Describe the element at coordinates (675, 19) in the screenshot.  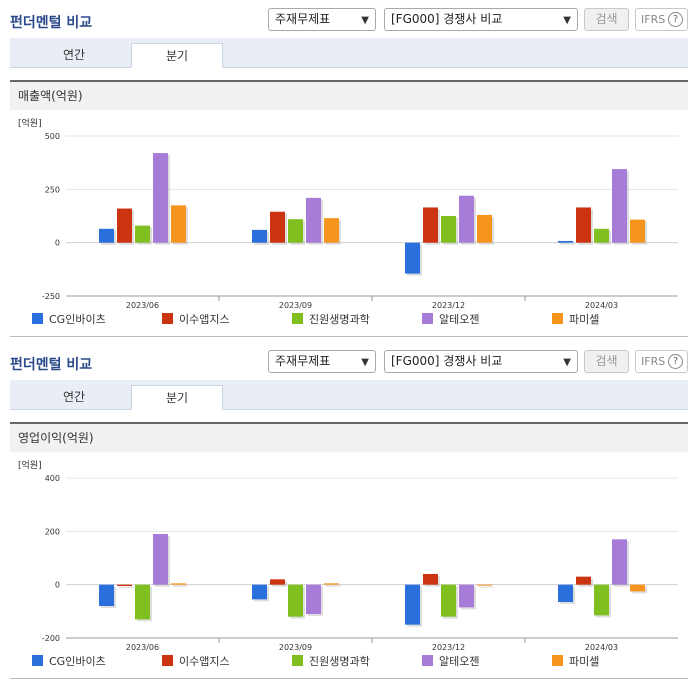
I see `question-icon: ?` at that location.